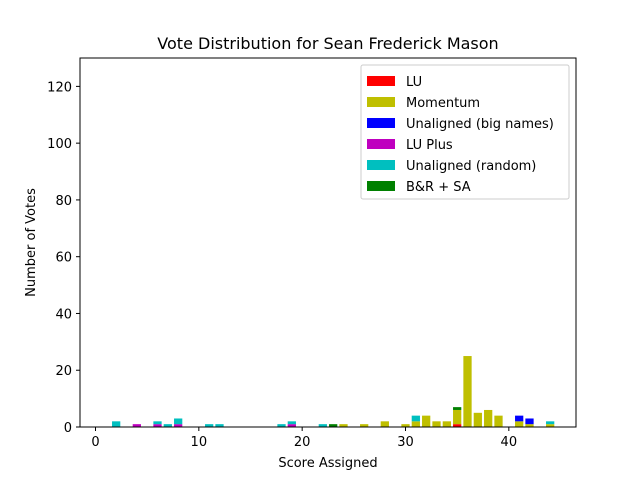 The height and width of the screenshot is (480, 640). Describe the element at coordinates (381, 123) in the screenshot. I see `legend-swatch-unaligned-big-names-` at that location.